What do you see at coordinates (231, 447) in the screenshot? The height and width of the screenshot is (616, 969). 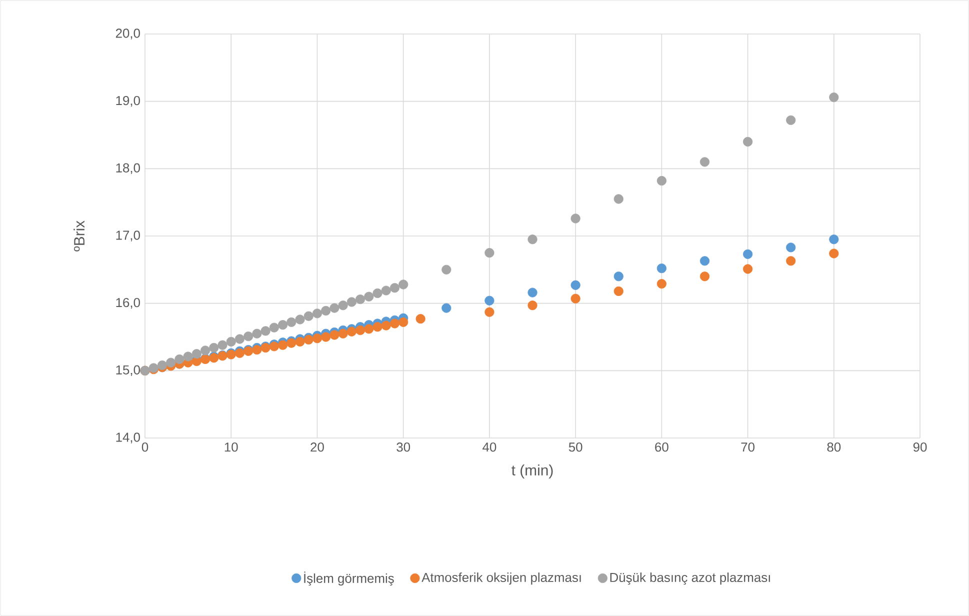 I see `x-tick-label: 10` at bounding box center [231, 447].